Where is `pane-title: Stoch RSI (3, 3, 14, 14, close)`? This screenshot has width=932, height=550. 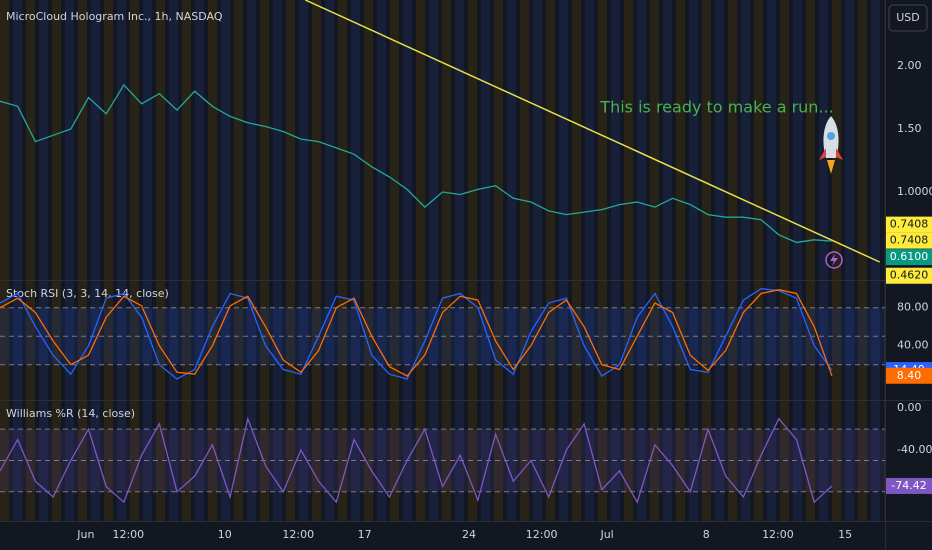
pane-title: Stoch RSI (3, 3, 14, 14, close) is located at coordinates (87, 293).